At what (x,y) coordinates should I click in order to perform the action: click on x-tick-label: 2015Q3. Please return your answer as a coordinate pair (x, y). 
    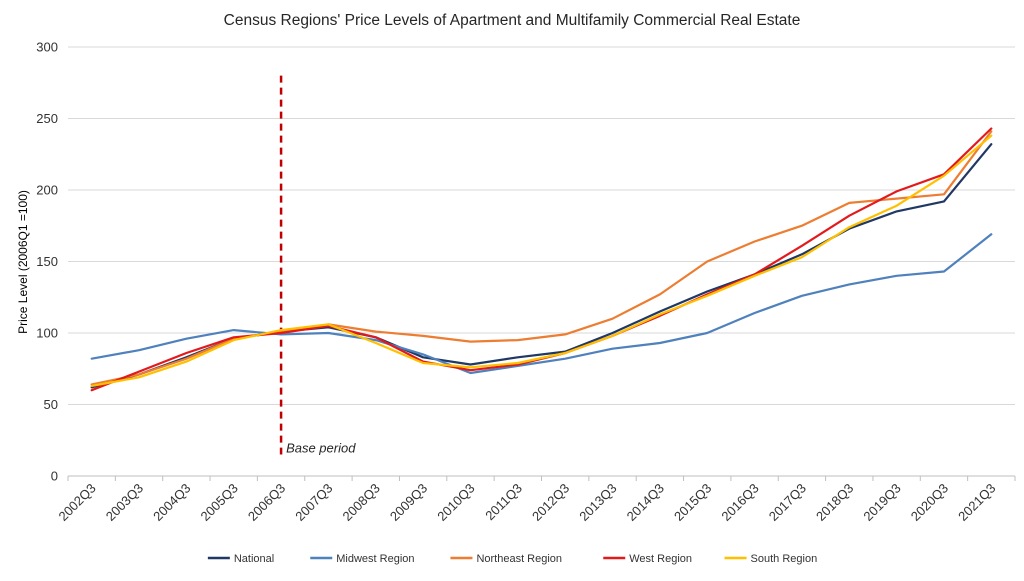
    Looking at the image, I should click on (692, 502).